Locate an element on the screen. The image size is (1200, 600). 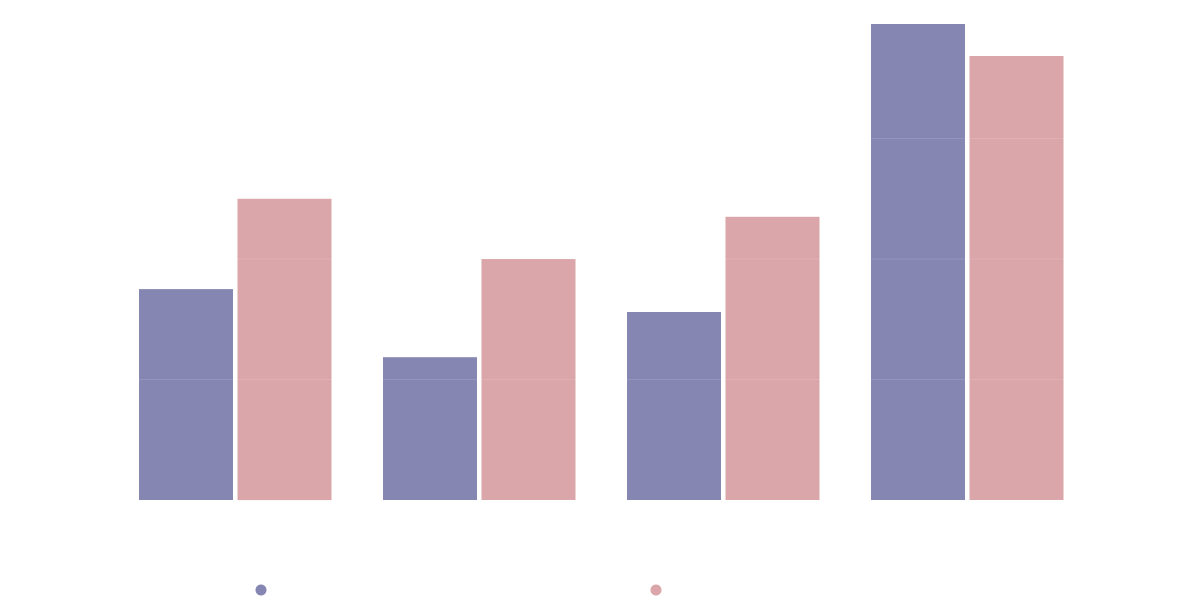
bar-s1-c1 is located at coordinates (186, 394).